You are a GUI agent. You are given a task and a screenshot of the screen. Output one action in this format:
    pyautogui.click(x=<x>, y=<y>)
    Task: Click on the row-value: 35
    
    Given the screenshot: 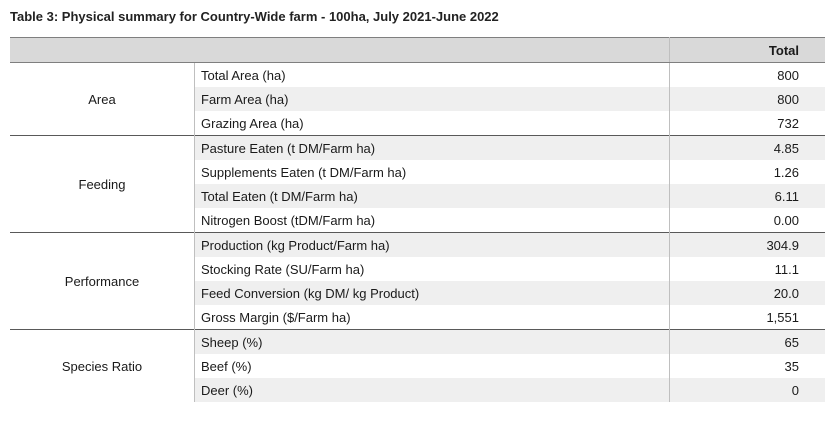 What is the action you would take?
    pyautogui.click(x=791, y=366)
    